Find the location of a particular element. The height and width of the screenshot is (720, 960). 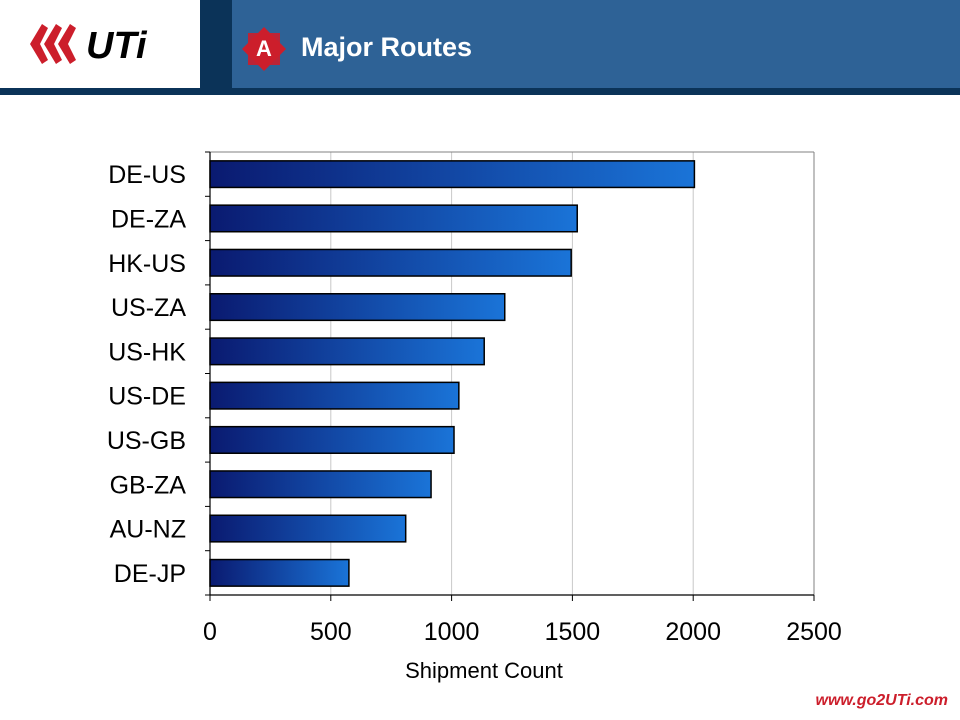

uti-logo: UTi is located at coordinates (89, 45).